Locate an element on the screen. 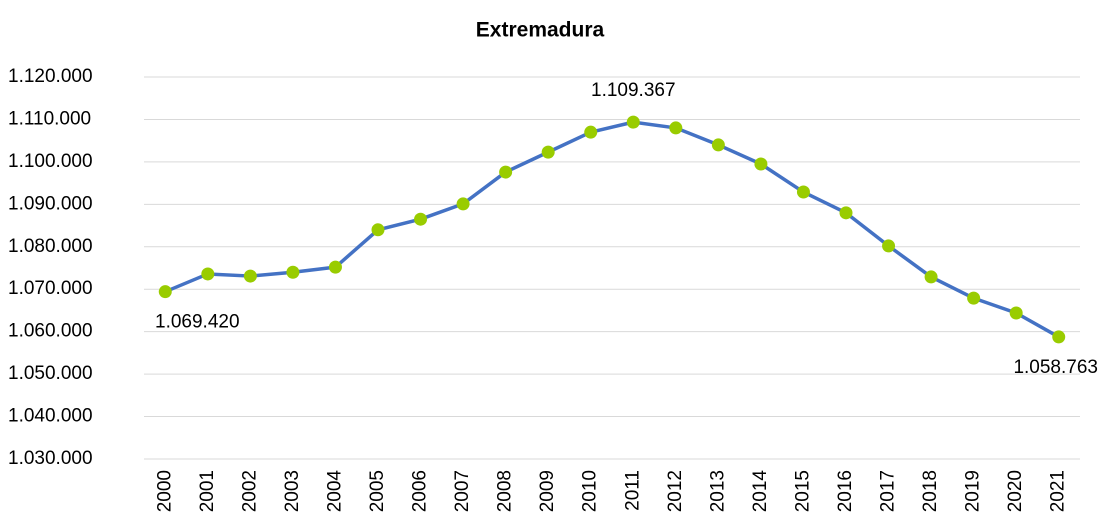 This screenshot has height=525, width=1117. x-tick-label: 2018 is located at coordinates (930, 491).